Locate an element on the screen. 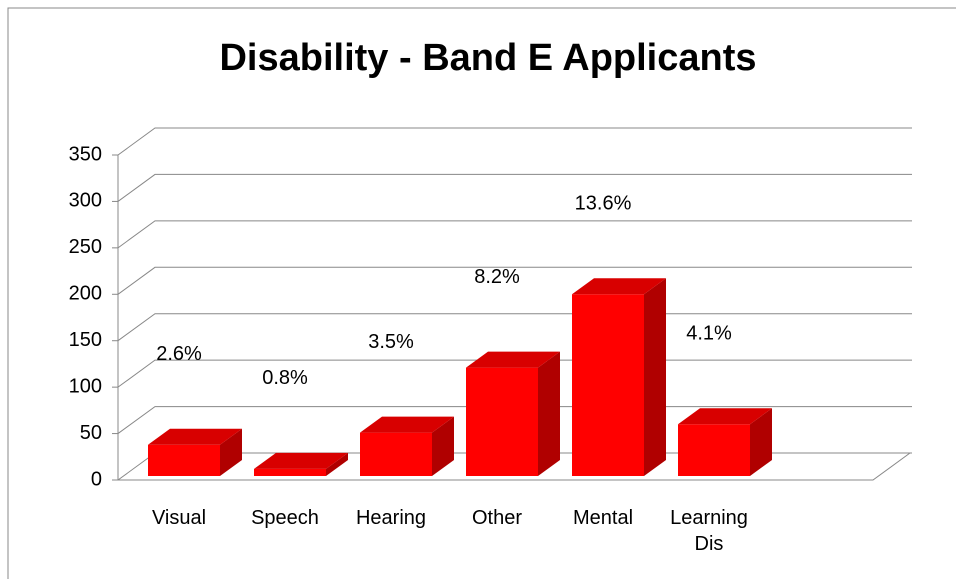 The width and height of the screenshot is (956, 579). y-tick-label: 150 is located at coordinates (85, 340).